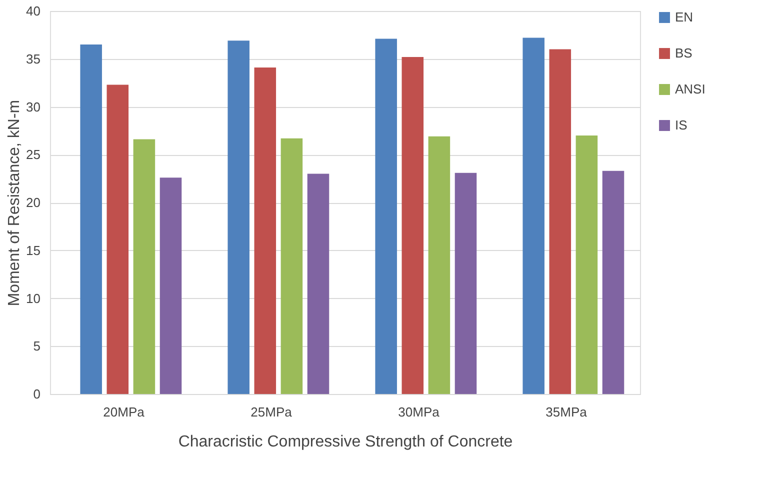 The width and height of the screenshot is (764, 490). I want to click on y-tick-label: 15, so click(33, 250).